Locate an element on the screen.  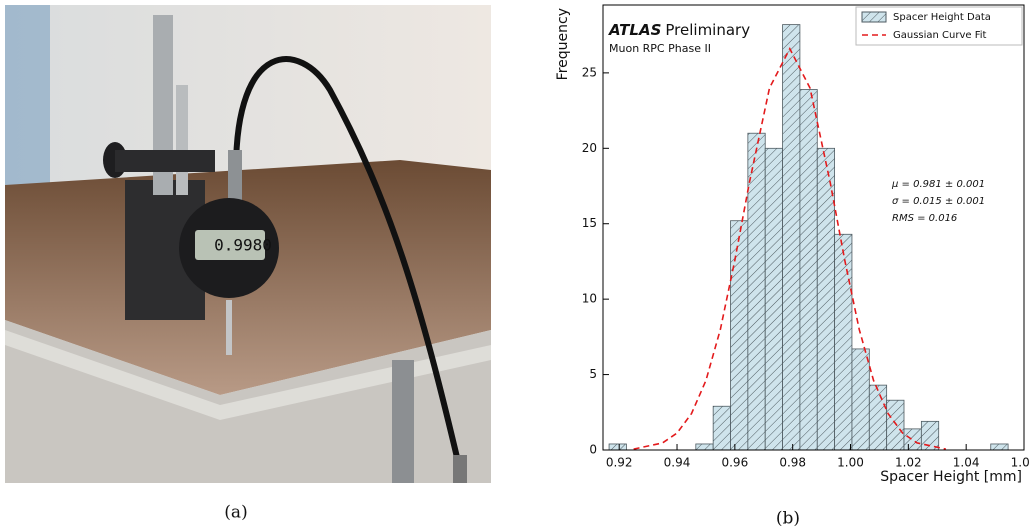
x-tick-label: 1.02 is located at coordinates (908, 463).